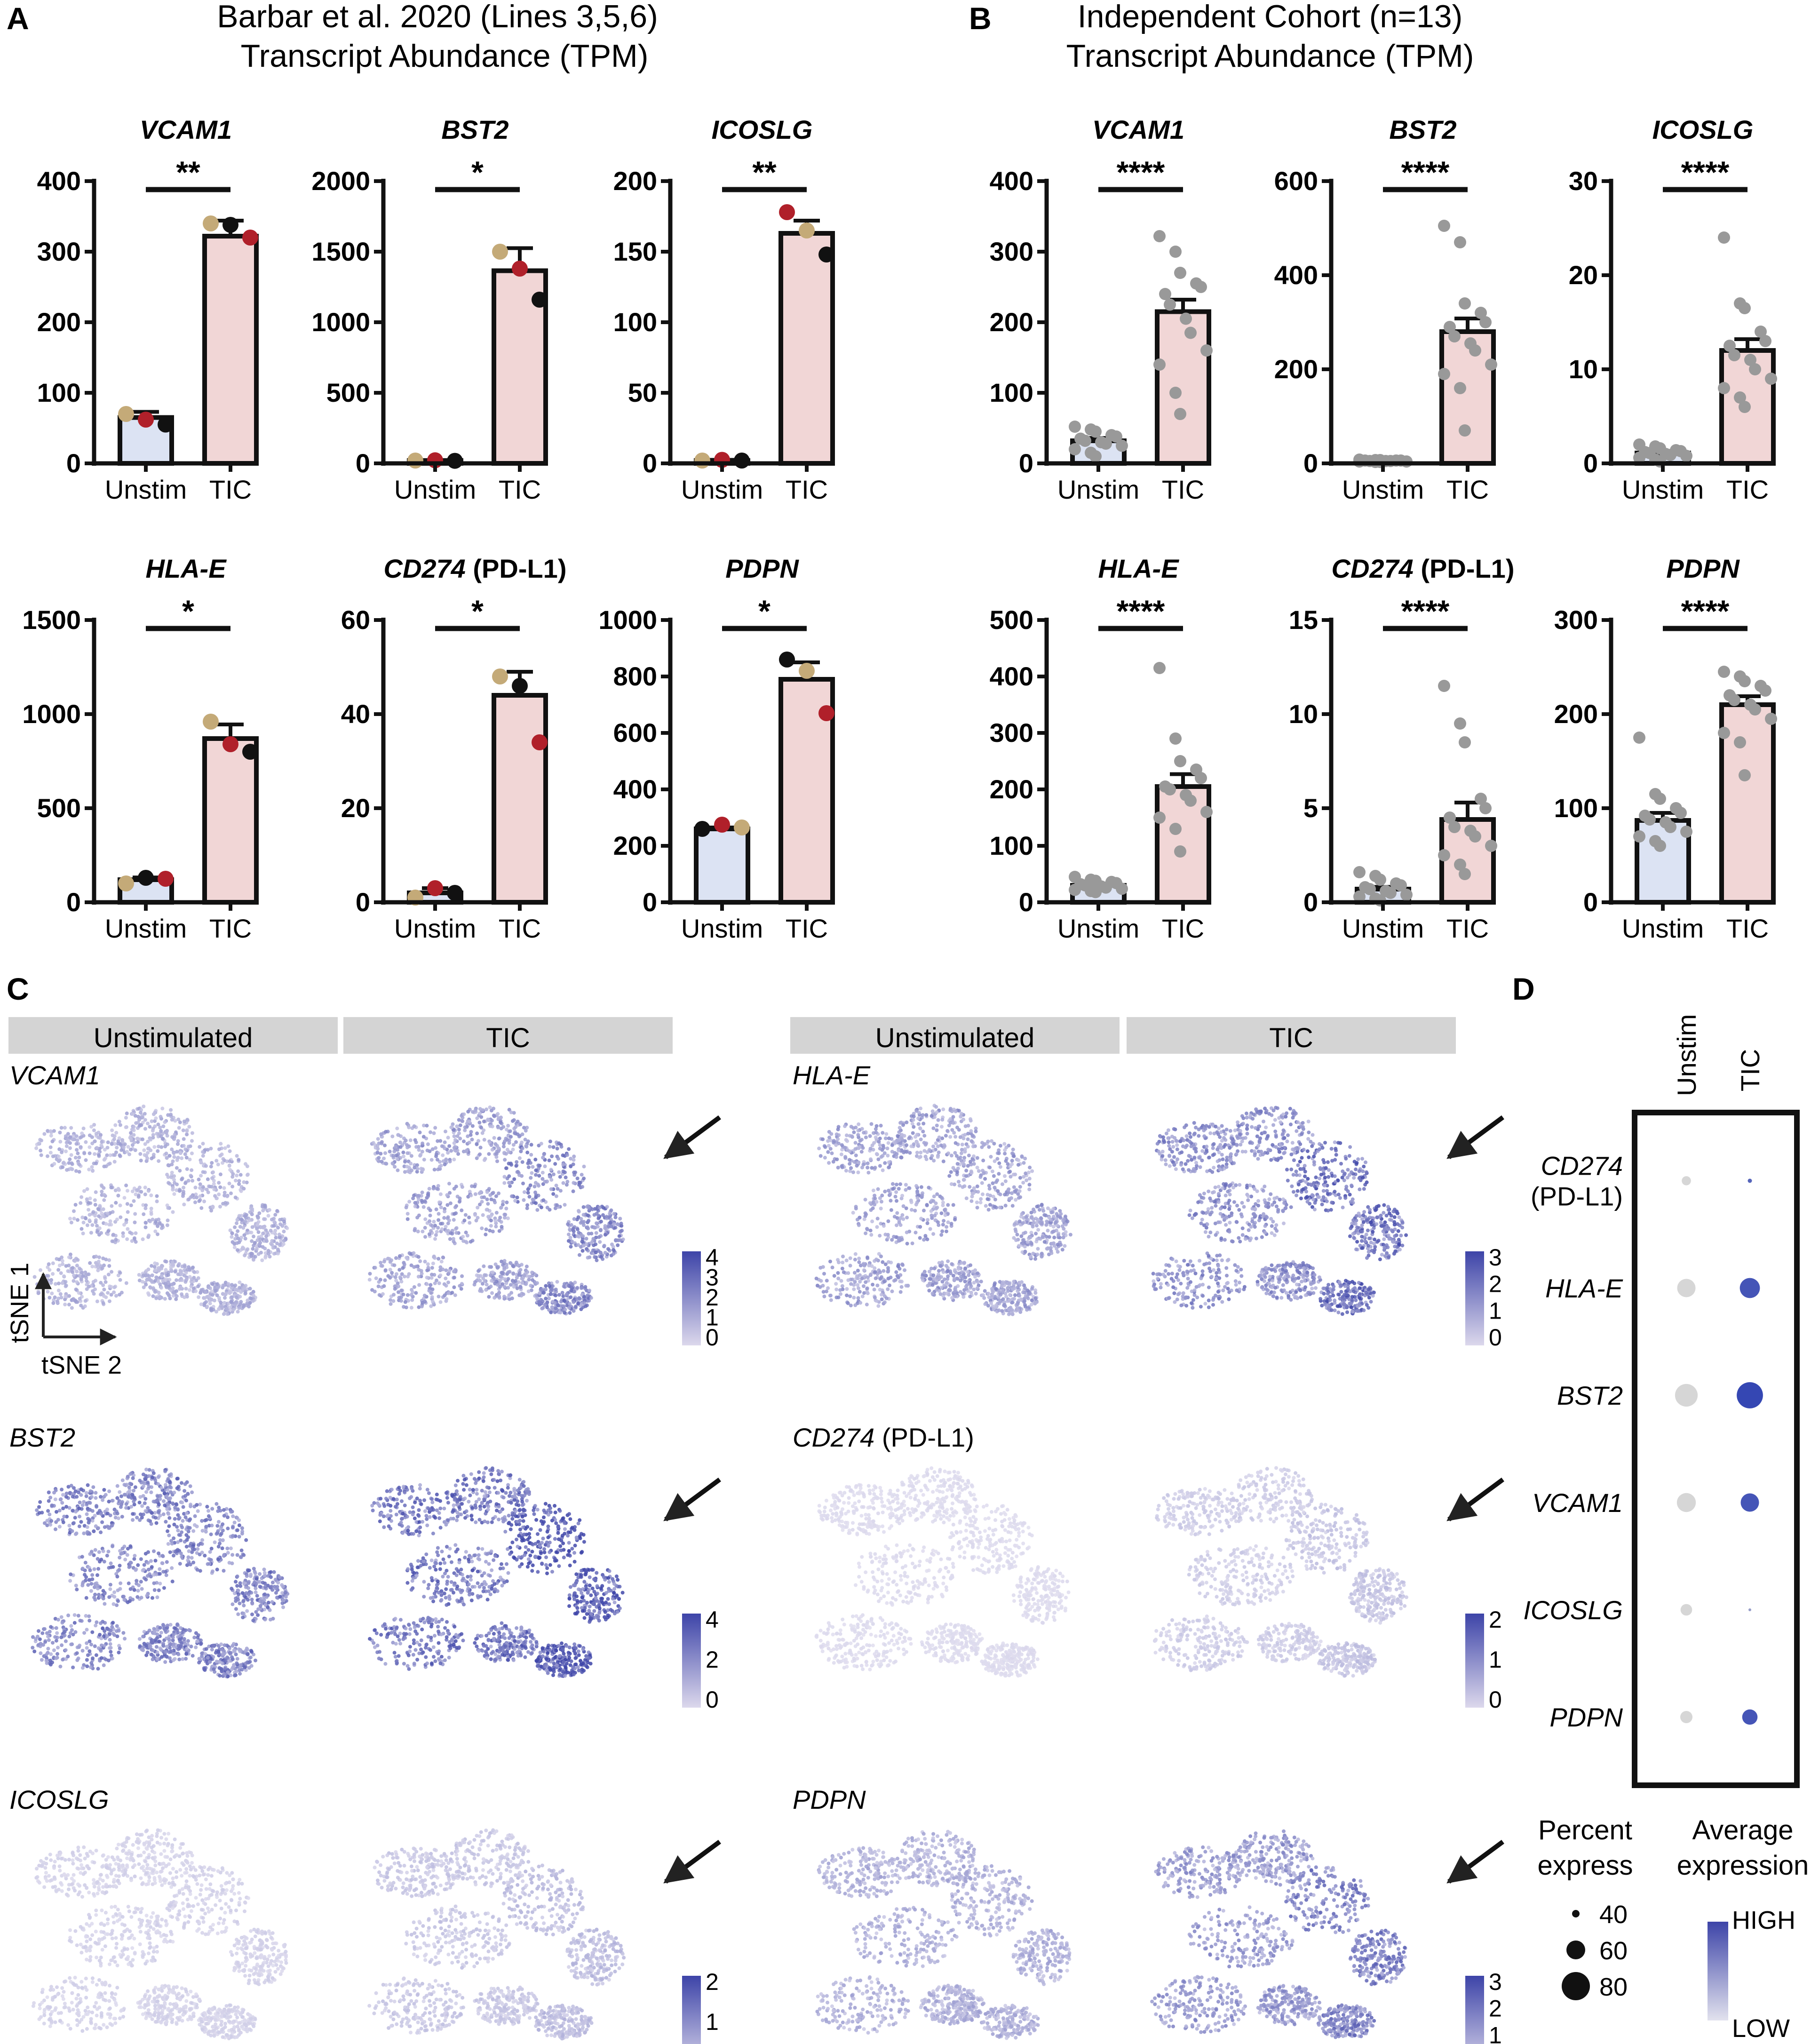  What do you see at coordinates (51, 620) in the screenshot?
I see `y-tick-label: 1500` at bounding box center [51, 620].